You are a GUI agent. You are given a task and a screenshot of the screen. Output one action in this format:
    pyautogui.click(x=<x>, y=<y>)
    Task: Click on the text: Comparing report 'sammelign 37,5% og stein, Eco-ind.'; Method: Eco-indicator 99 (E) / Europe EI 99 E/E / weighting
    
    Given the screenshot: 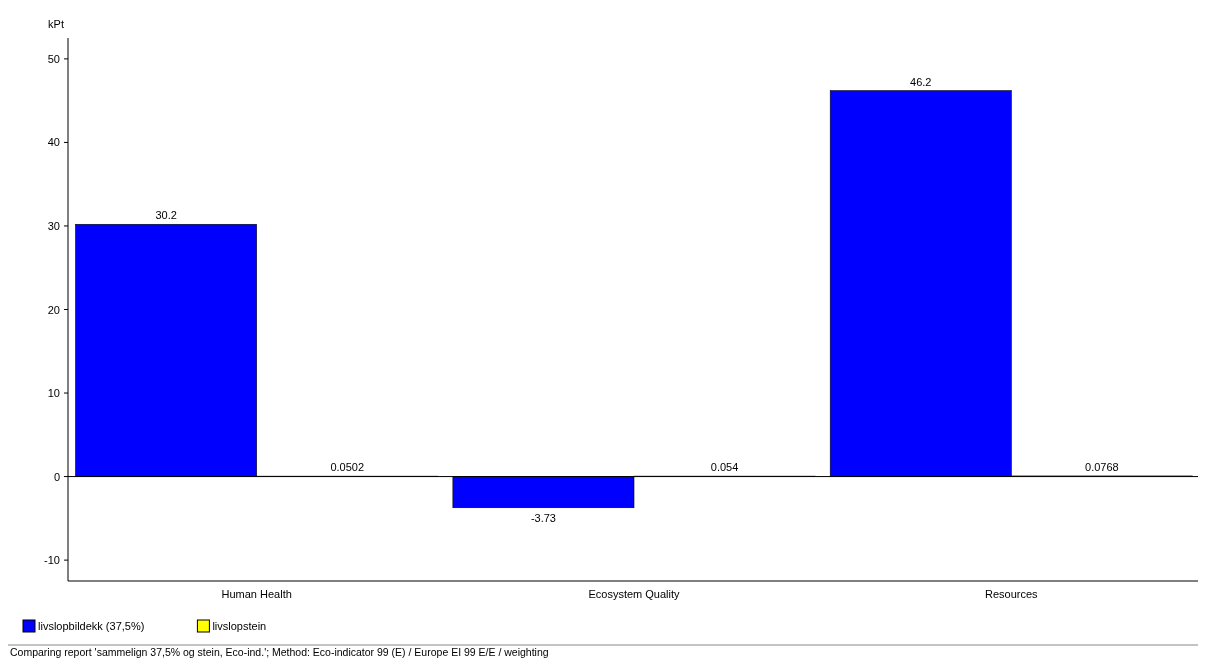 What is the action you would take?
    pyautogui.click(x=279, y=652)
    